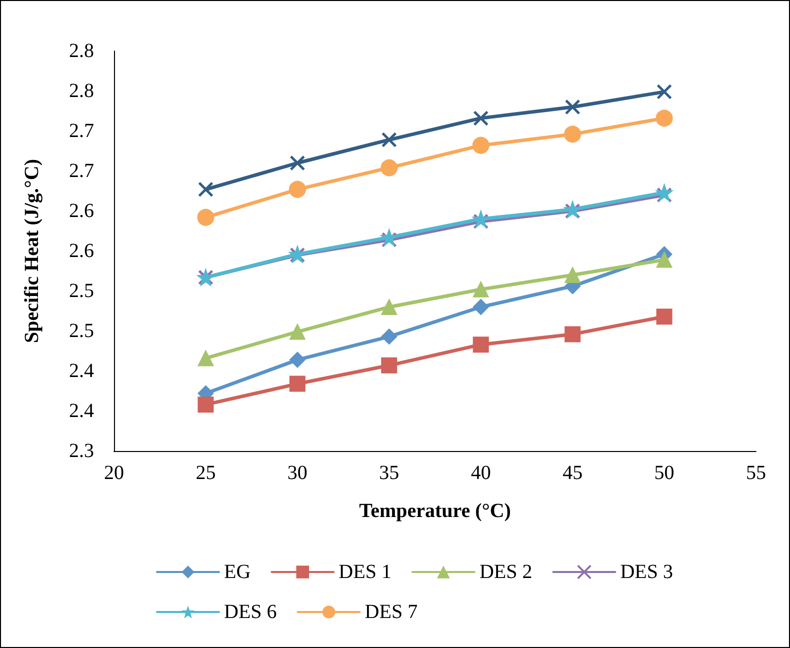 The width and height of the screenshot is (790, 648). I want to click on x-tick-label: 50, so click(664, 473).